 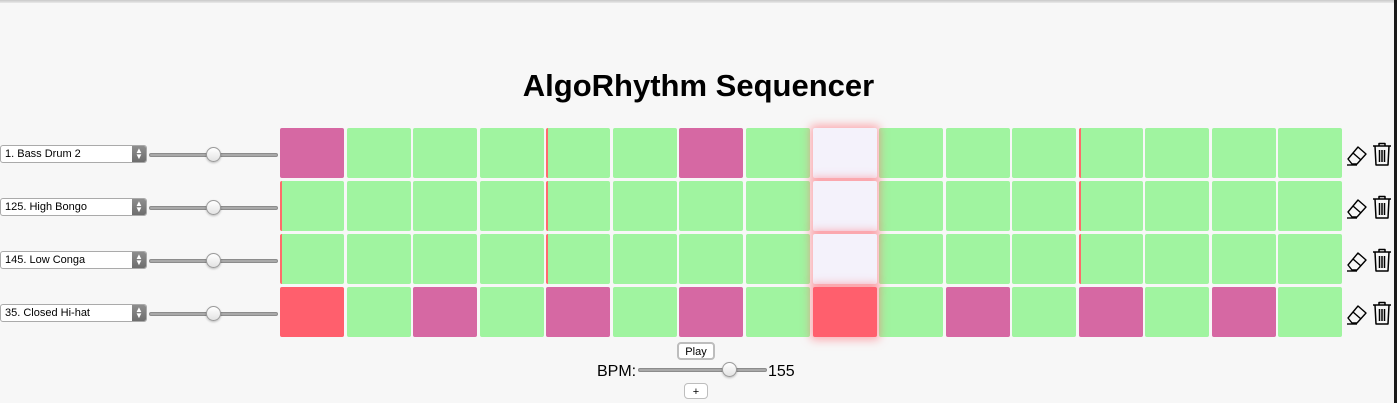 What do you see at coordinates (73, 207) in the screenshot?
I see `instrument-select: 125. High Bongo ▲ ▼` at bounding box center [73, 207].